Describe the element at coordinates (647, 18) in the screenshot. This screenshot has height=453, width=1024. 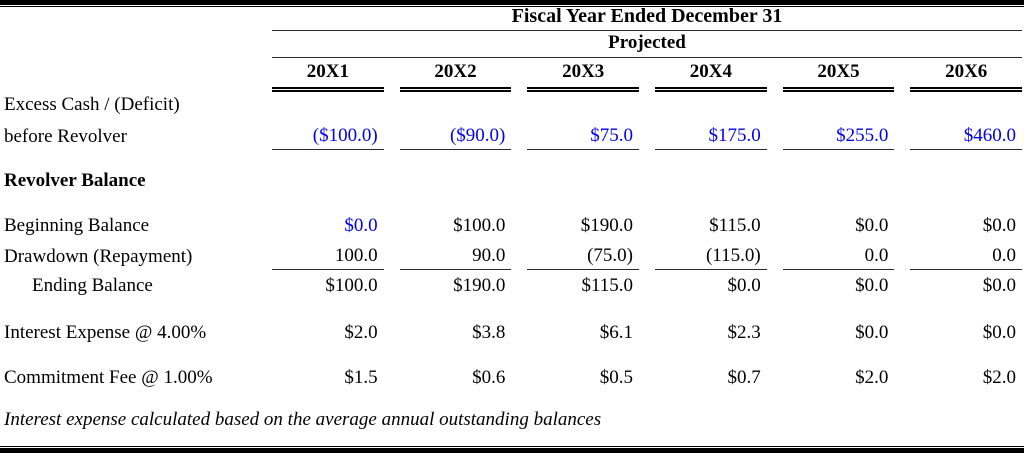
I see `table-title: Fiscal Year Ended December 31` at that location.